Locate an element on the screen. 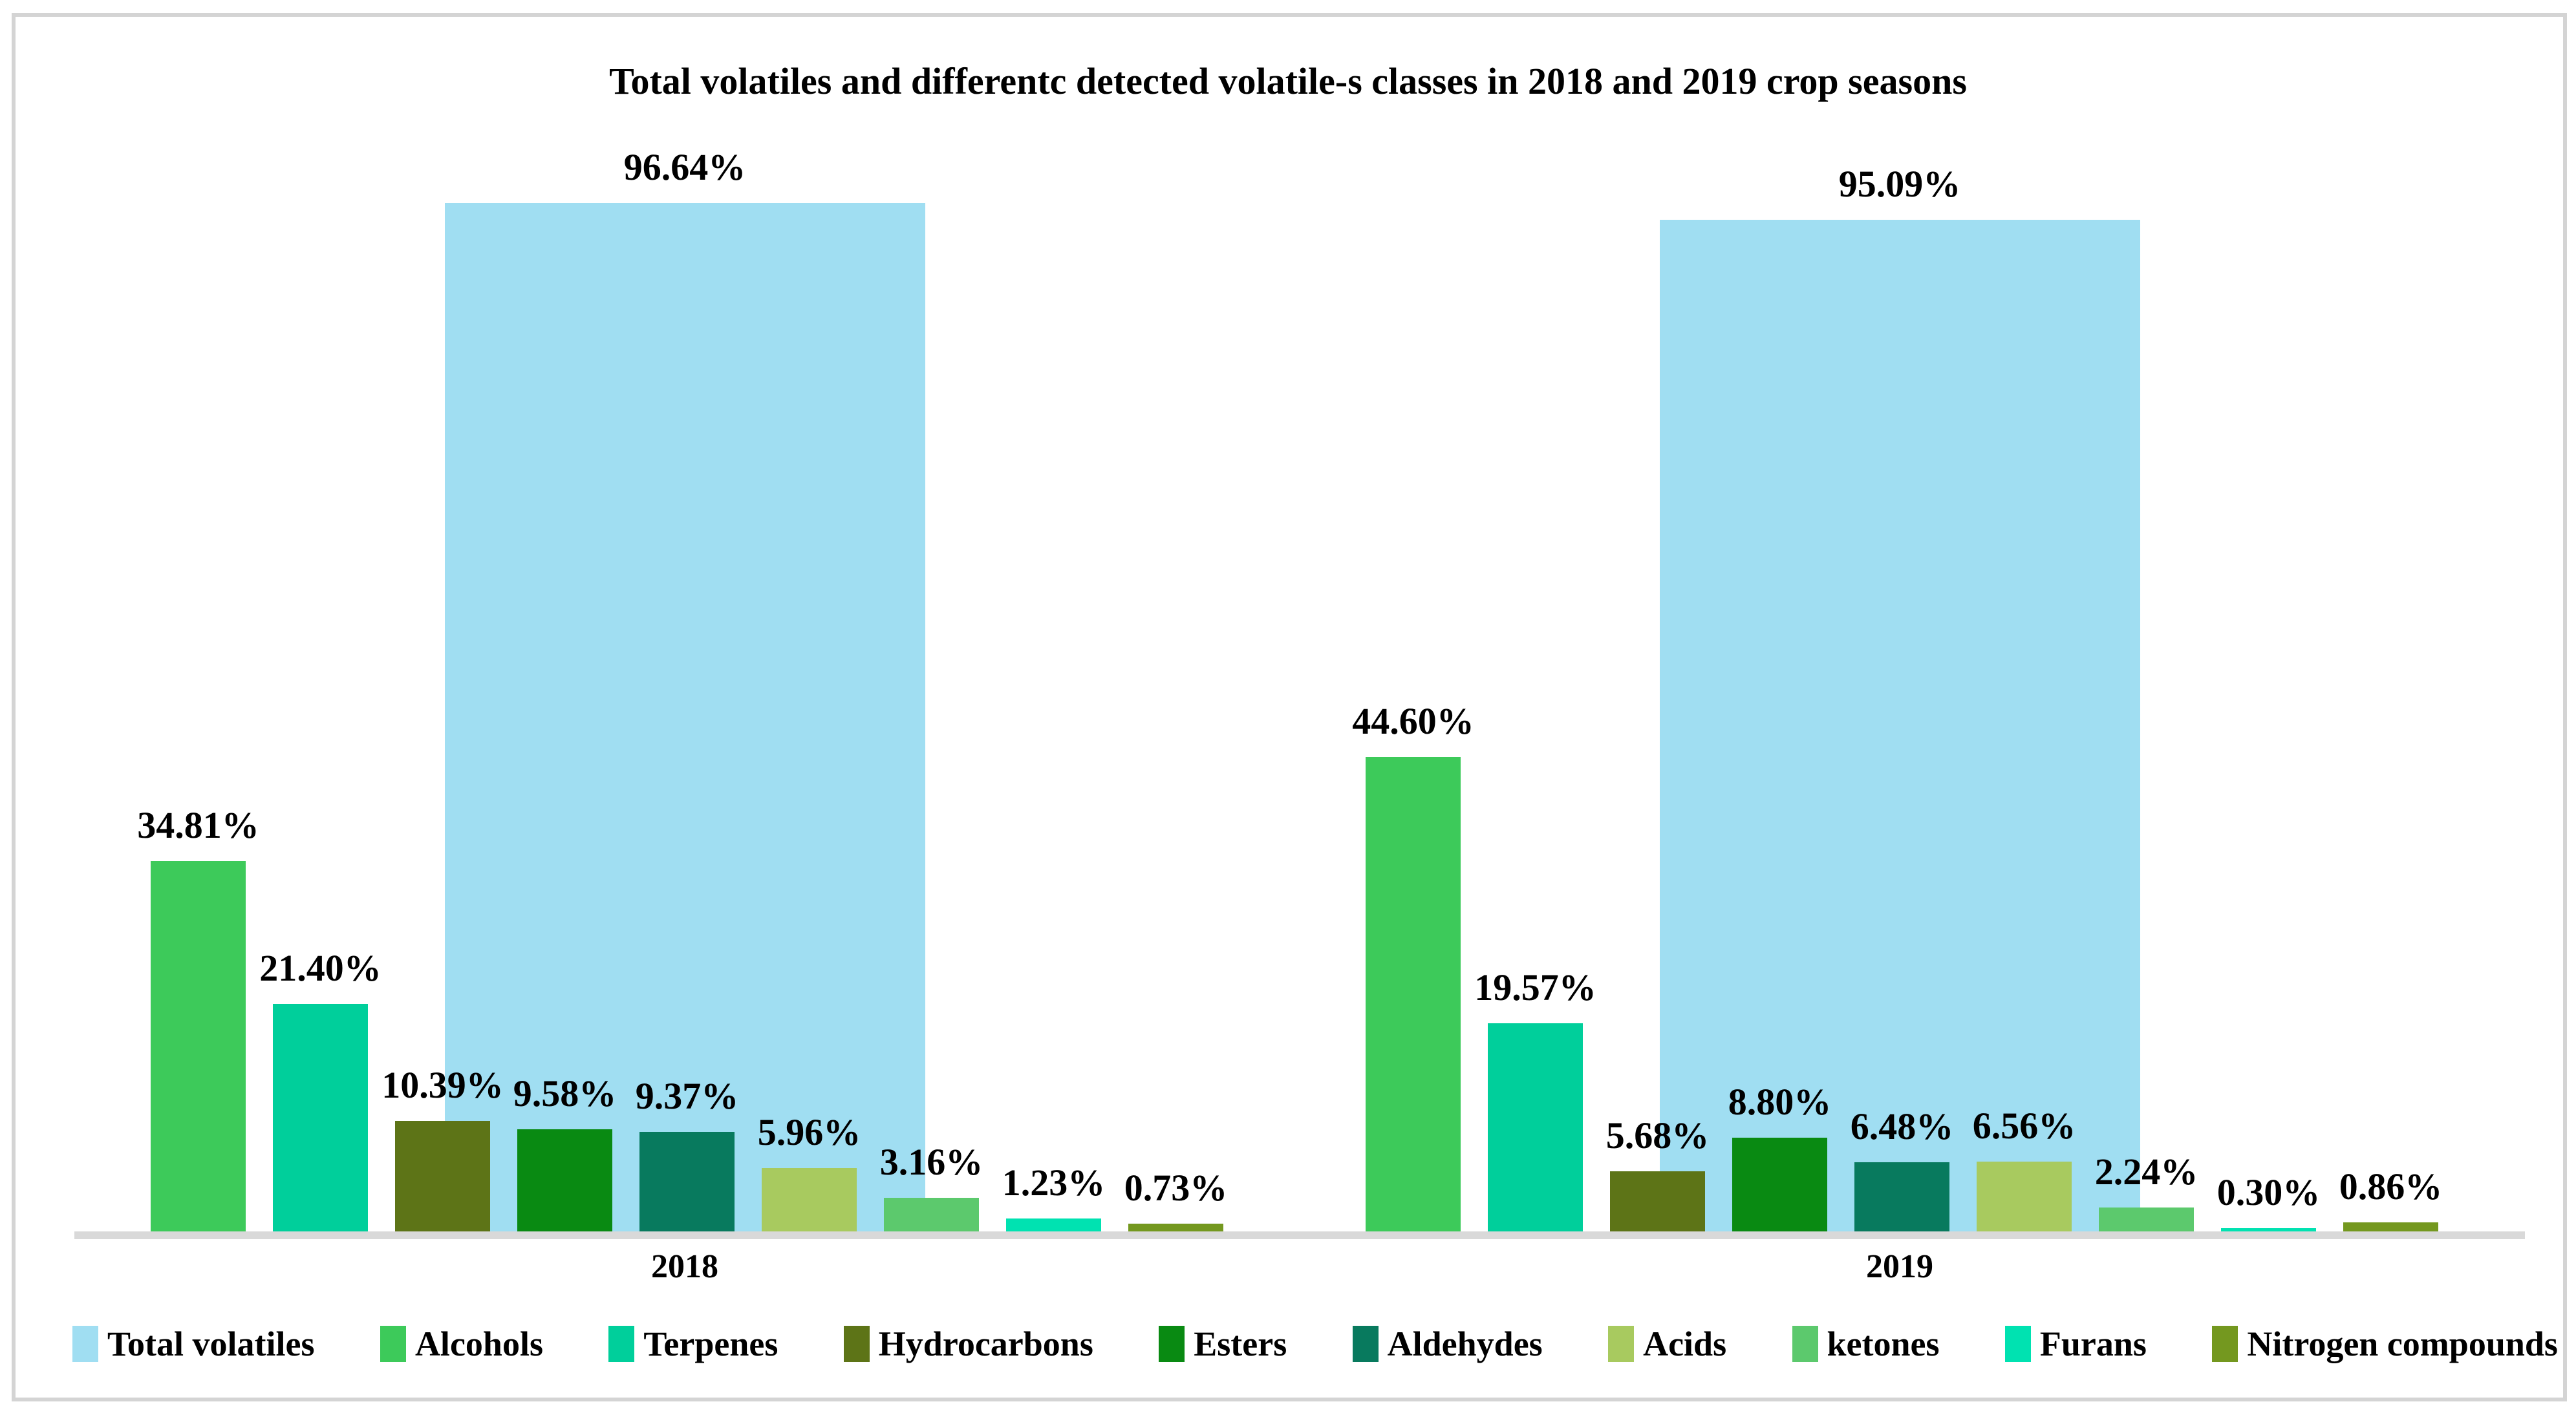 The image size is (2576, 1415). legend-item-nitrogen-compounds: Nitrogen compounds is located at coordinates (2385, 1344).